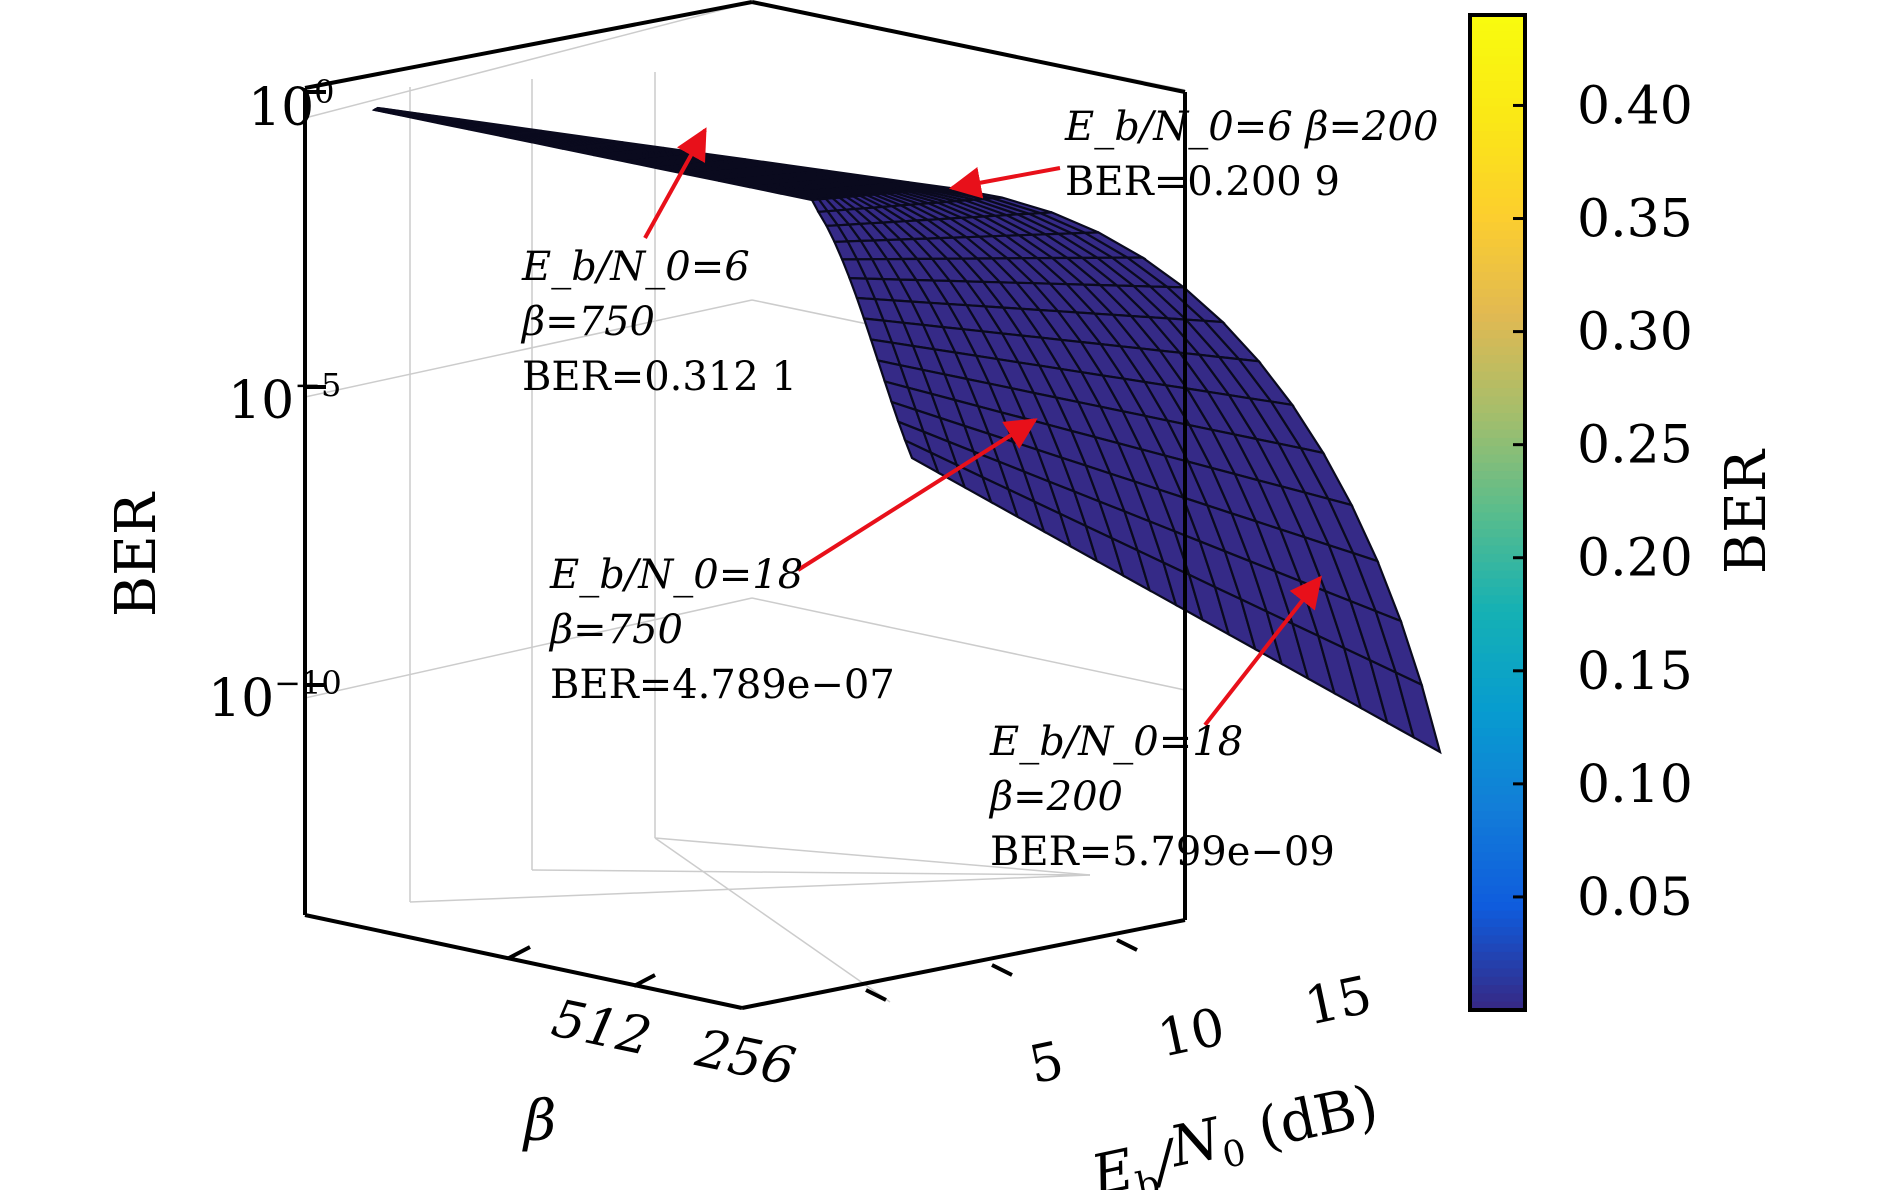  What do you see at coordinates (1112, 1163) in the screenshot?
I see `snr-title-part: E` at bounding box center [1112, 1163].